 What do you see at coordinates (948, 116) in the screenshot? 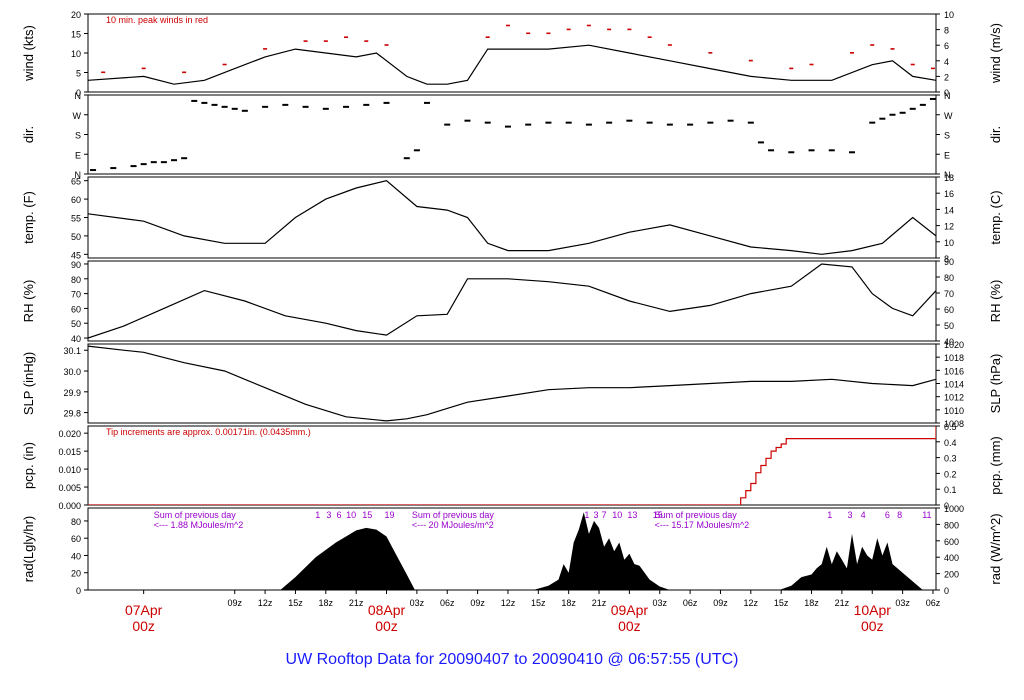
I see `right-tick-label: W` at bounding box center [948, 116].